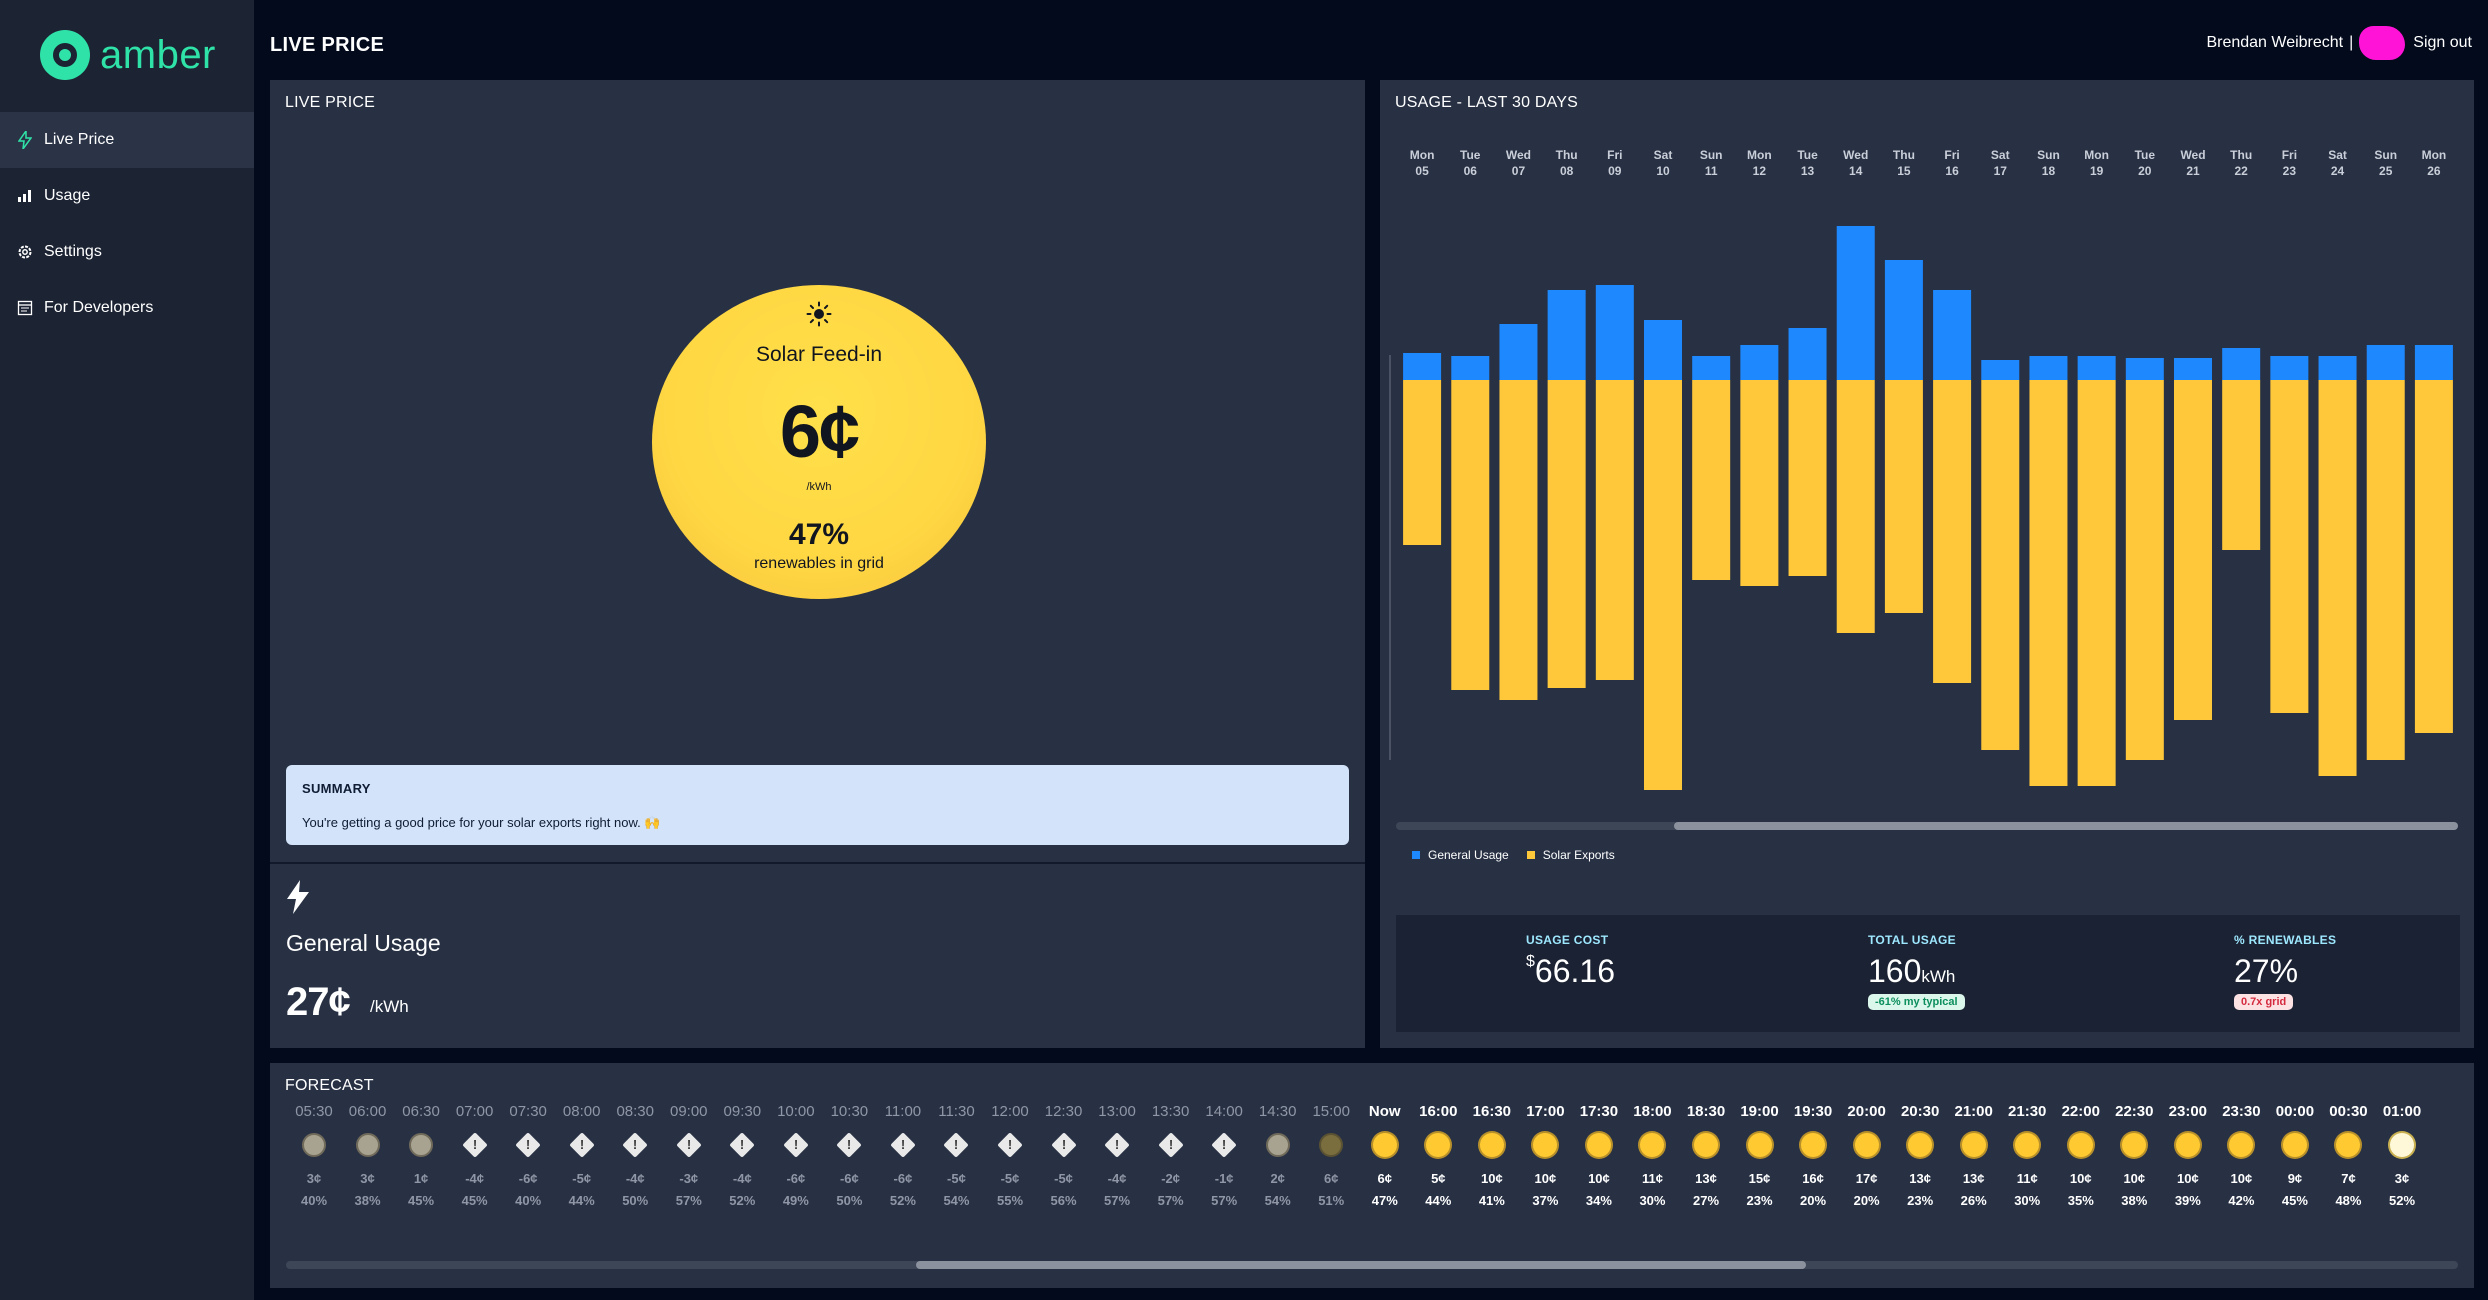 This screenshot has height=1300, width=2488. I want to click on forecast-item: 17:00 10¢ 37%, so click(1545, 1155).